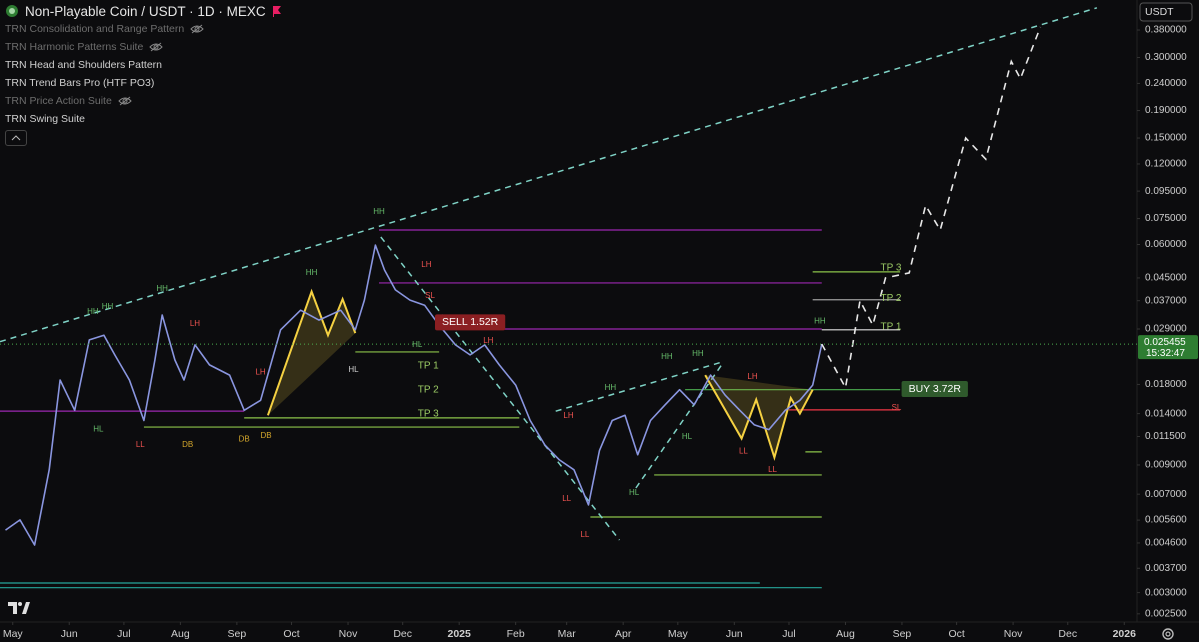 The width and height of the screenshot is (1199, 642). I want to click on collapse-button, so click(16, 138).